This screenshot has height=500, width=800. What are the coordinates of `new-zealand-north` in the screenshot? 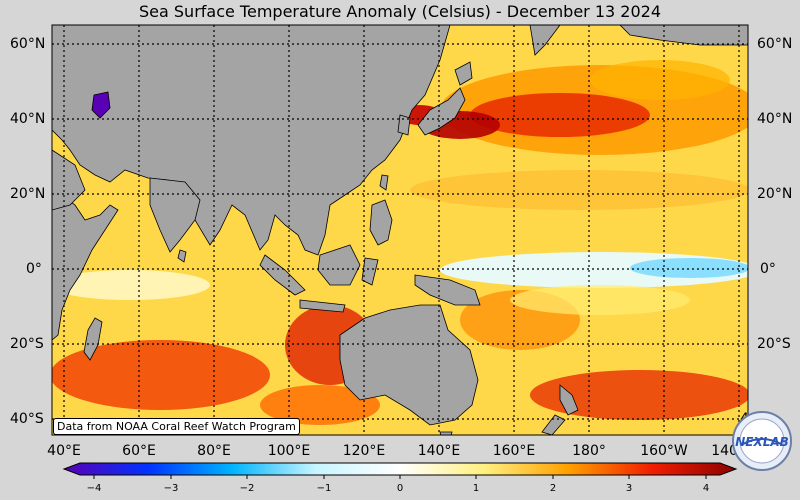 It's located at (569, 400).